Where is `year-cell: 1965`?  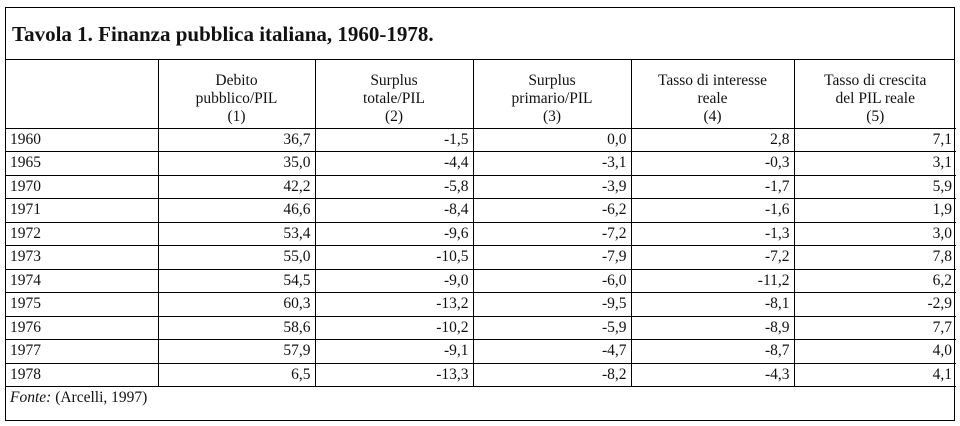 year-cell: 1965 is located at coordinates (82, 163).